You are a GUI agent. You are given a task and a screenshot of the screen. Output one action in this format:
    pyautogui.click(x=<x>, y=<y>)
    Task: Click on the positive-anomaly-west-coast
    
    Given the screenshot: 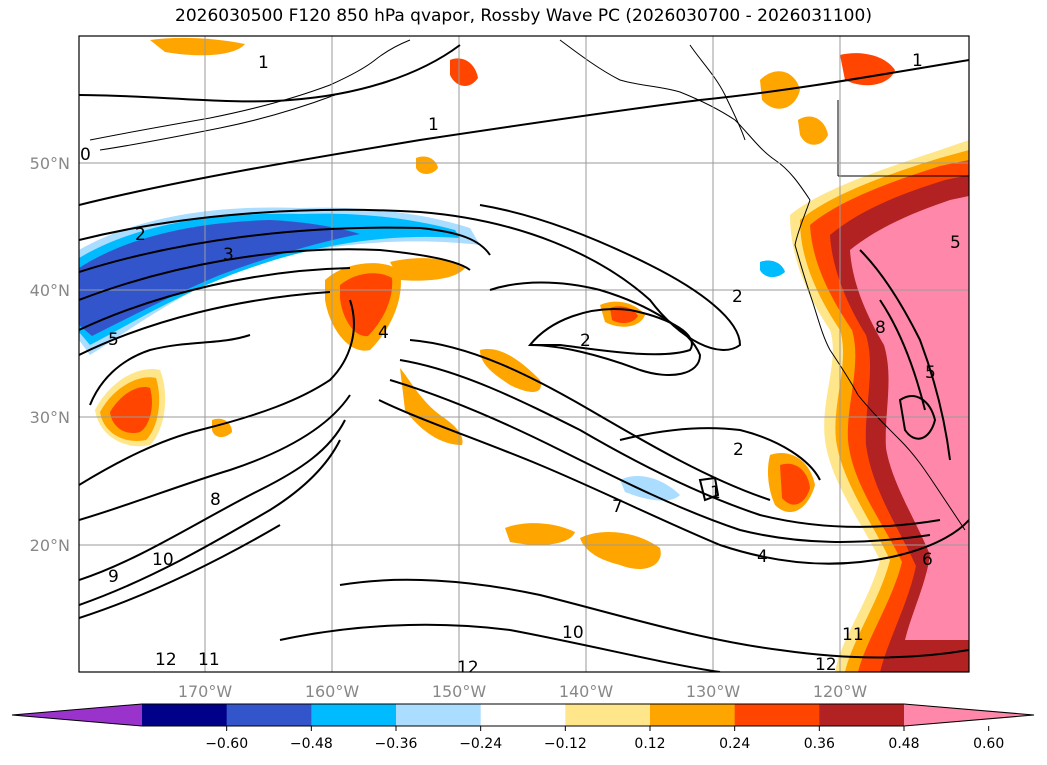 What is the action you would take?
    pyautogui.click(x=879, y=406)
    